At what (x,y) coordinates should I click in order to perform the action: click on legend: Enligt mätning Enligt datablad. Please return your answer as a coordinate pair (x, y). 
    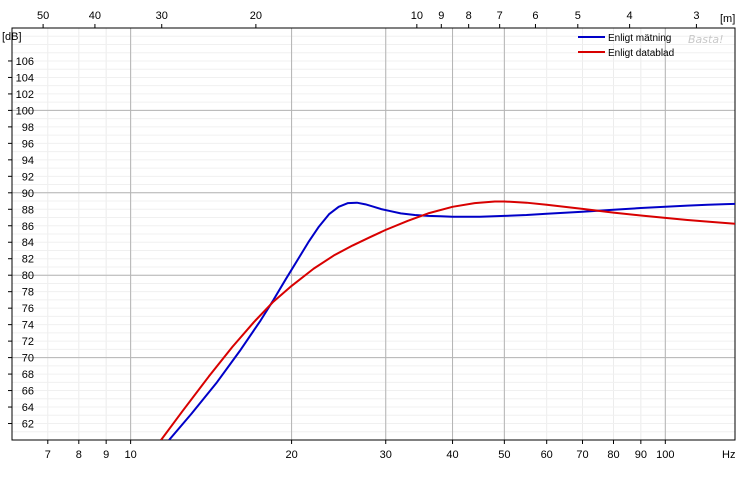
    Looking at the image, I should click on (626, 46).